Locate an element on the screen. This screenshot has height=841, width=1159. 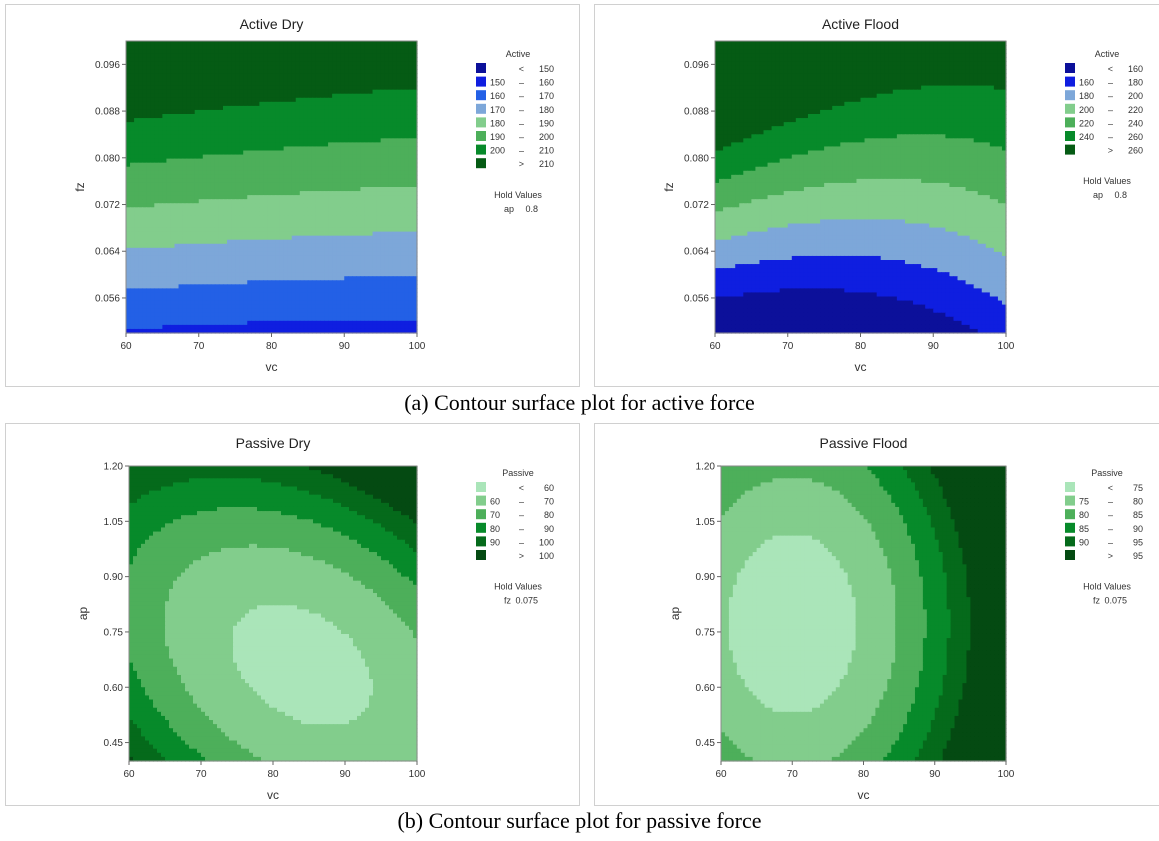
legend-item-high: 70 is located at coordinates (549, 502).